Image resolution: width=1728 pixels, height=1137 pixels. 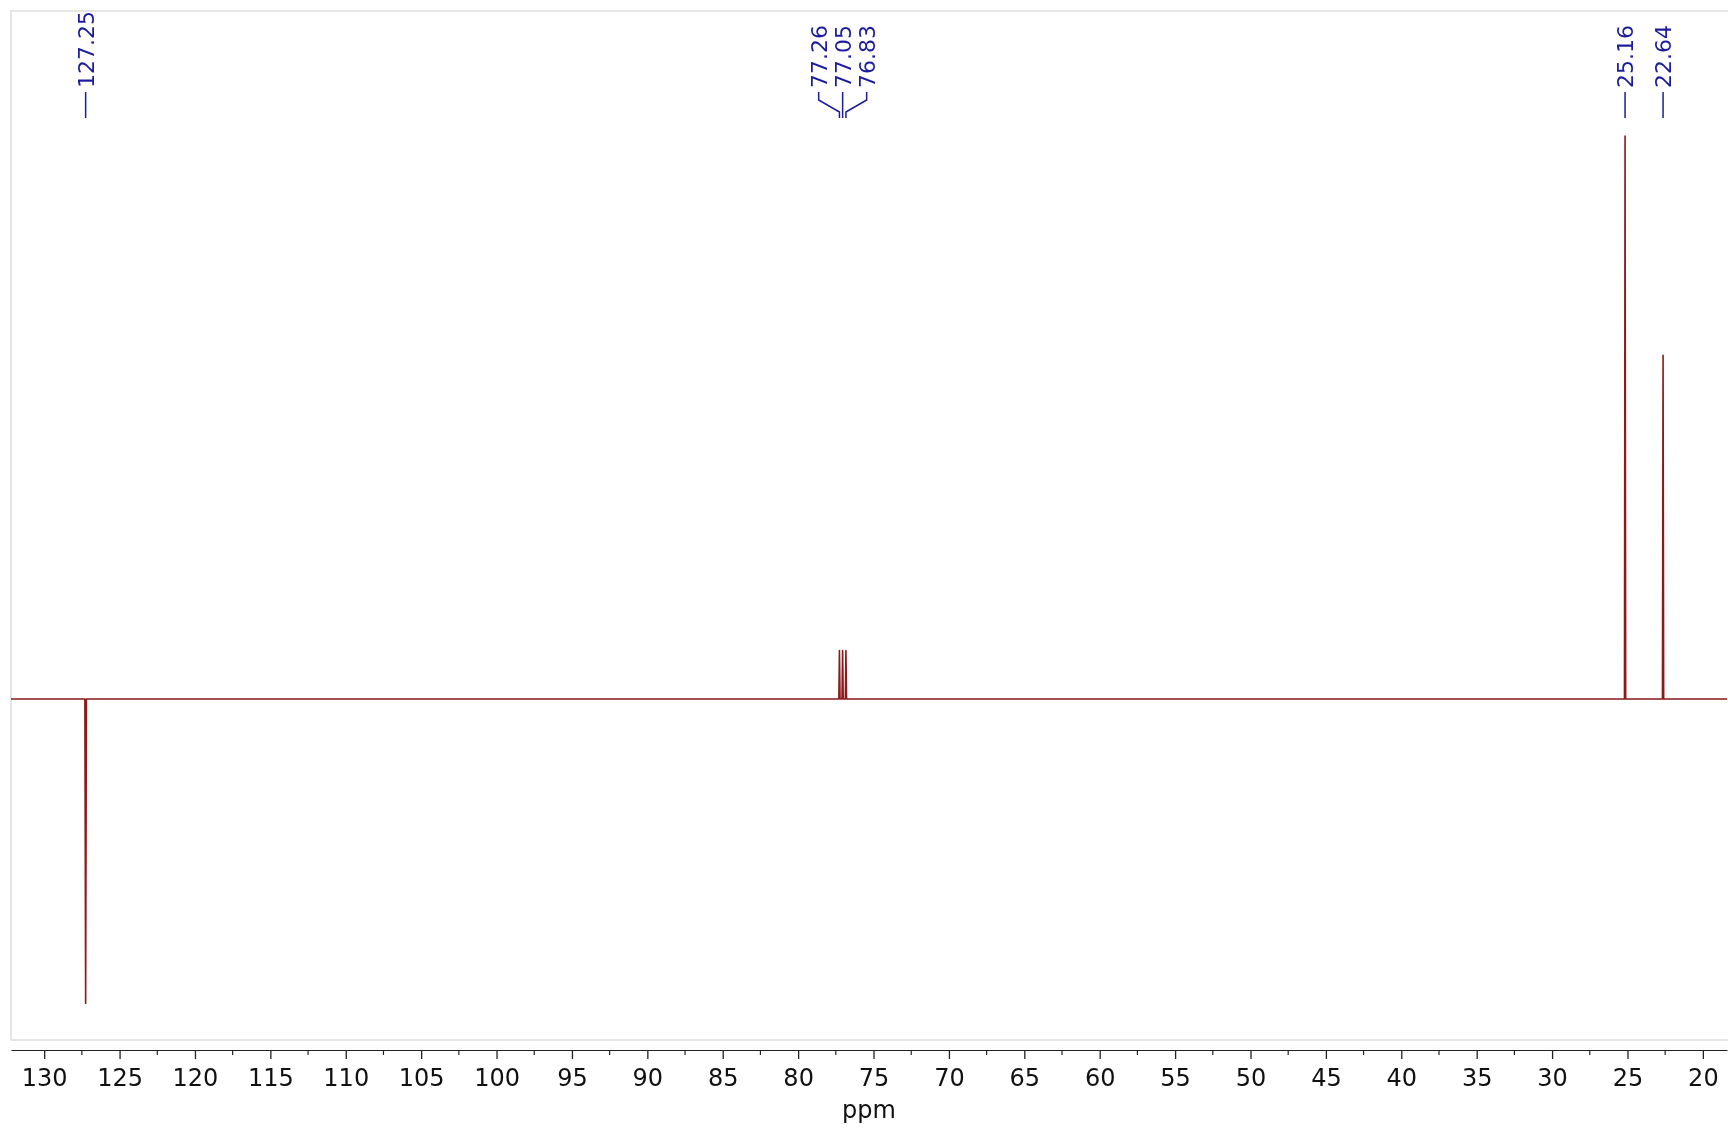 What do you see at coordinates (723, 1078) in the screenshot?
I see `x-tick-label: 85` at bounding box center [723, 1078].